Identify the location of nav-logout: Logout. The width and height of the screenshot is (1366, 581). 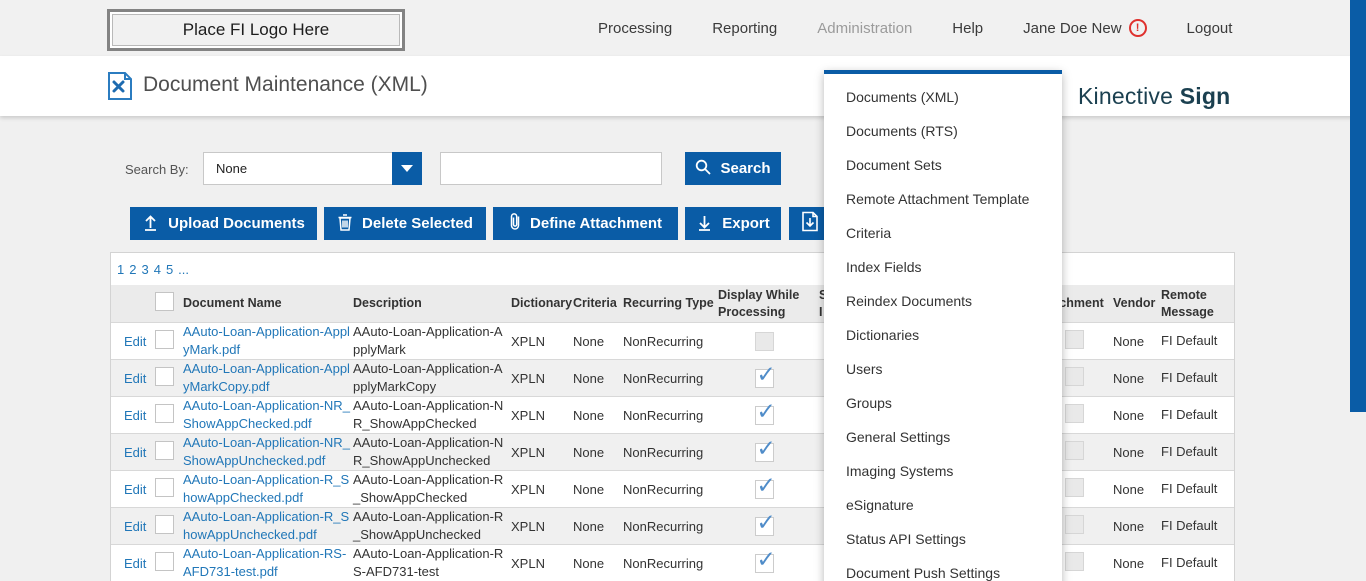
(1209, 28).